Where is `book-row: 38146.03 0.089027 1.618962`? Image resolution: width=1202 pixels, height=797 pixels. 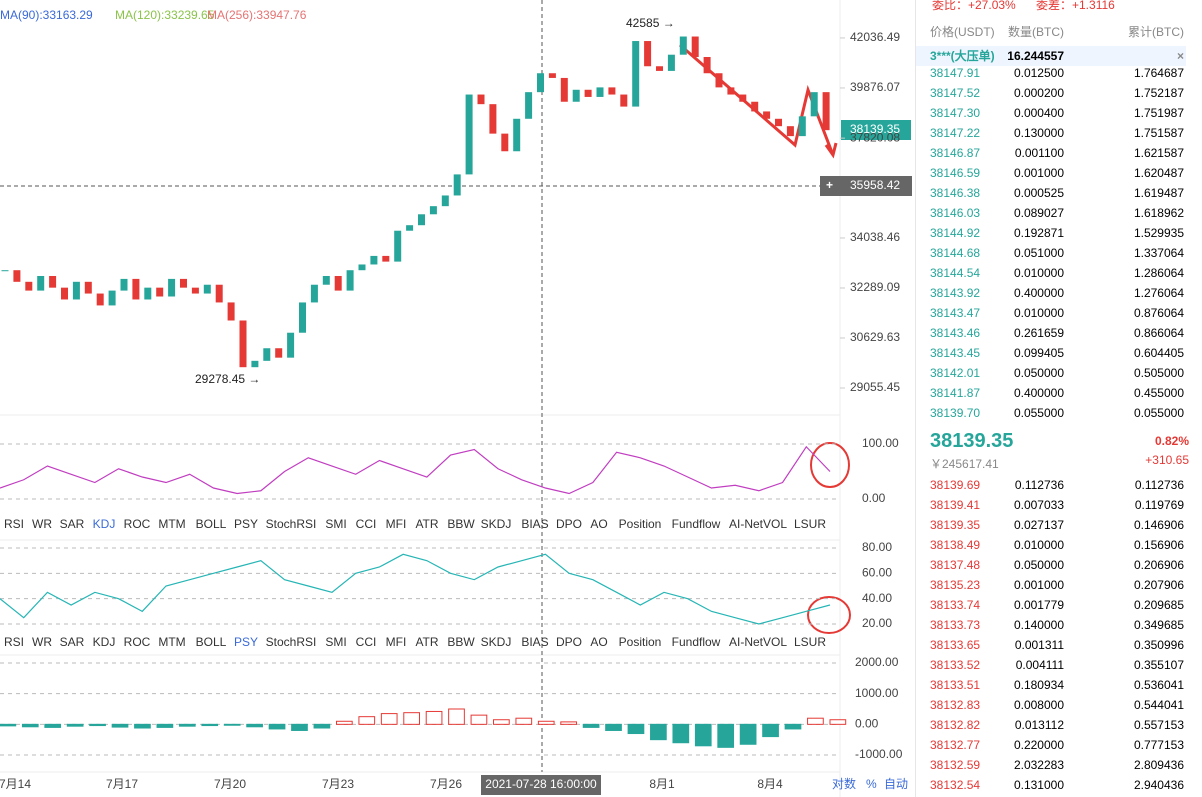
book-row: 38146.03 0.089027 1.618962 is located at coordinates (1051, 213).